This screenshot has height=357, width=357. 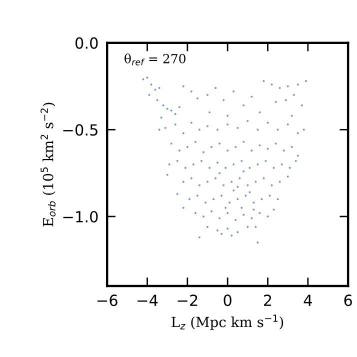 I want to click on x-tick-label: −4, so click(x=148, y=300).